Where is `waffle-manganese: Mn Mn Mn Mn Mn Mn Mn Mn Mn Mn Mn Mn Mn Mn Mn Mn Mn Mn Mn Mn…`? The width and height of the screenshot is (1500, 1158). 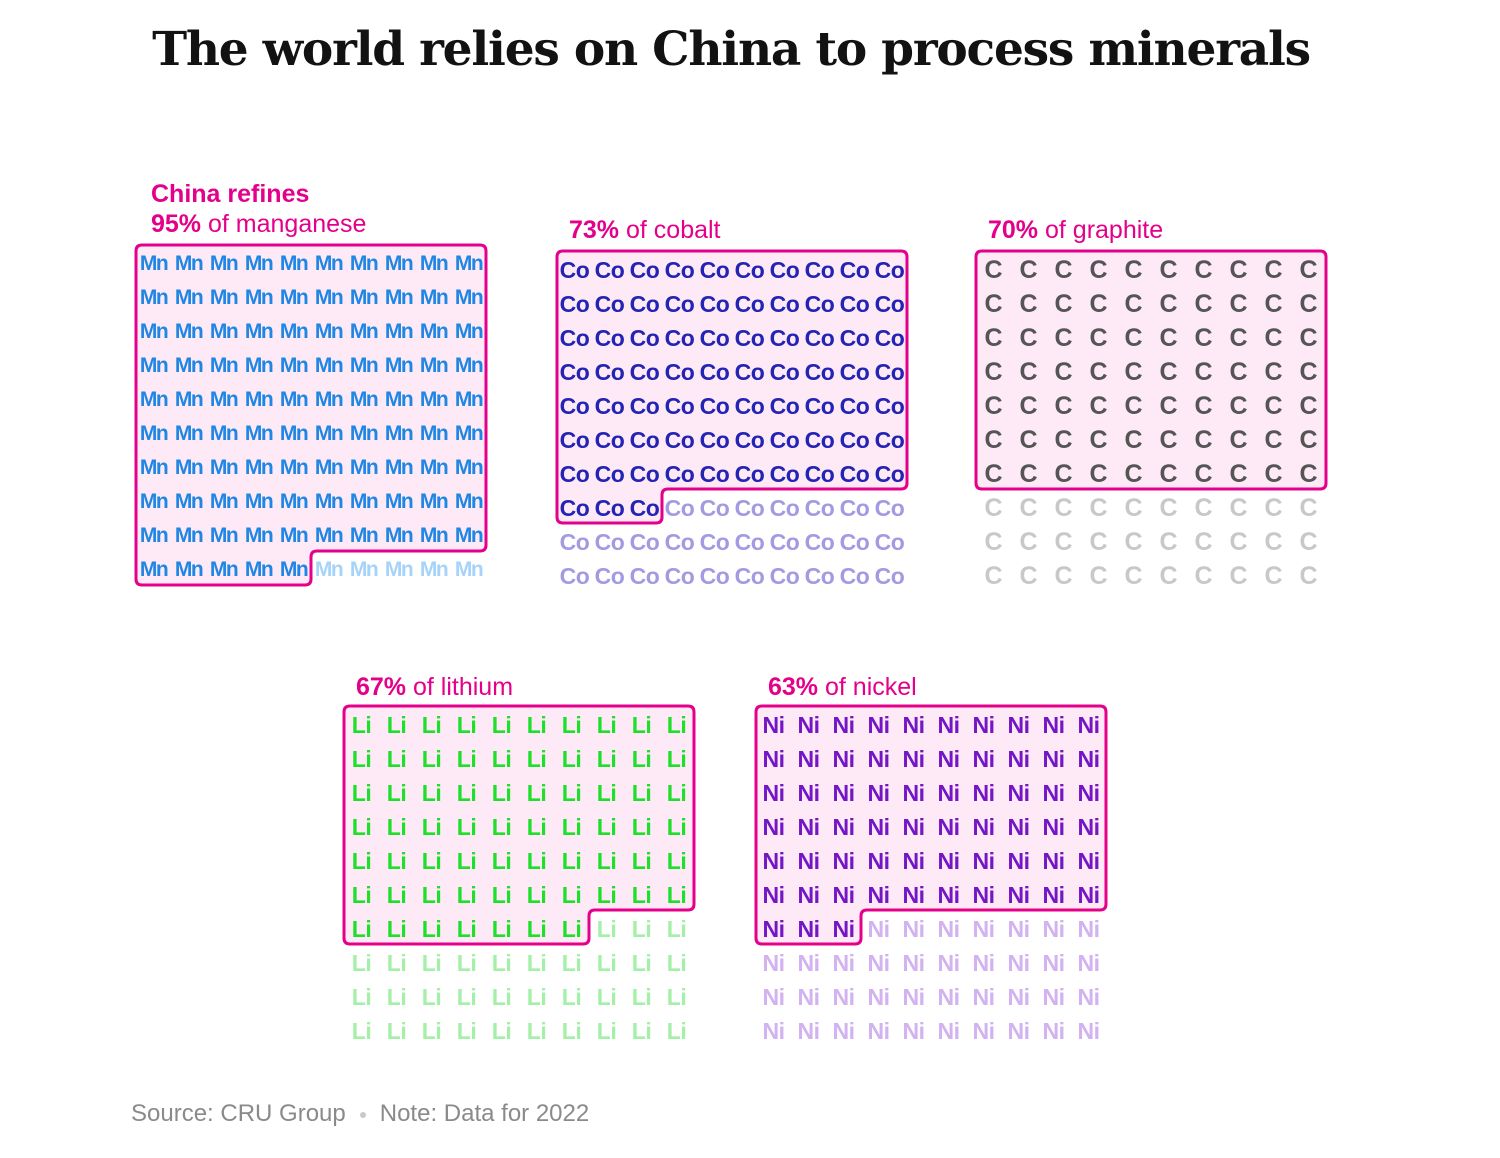
waffle-manganese: Mn Mn Mn Mn Mn Mn Mn Mn Mn Mn Mn Mn Mn Mn Mn Mn Mn Mn Mn Mn… is located at coordinates (311, 415).